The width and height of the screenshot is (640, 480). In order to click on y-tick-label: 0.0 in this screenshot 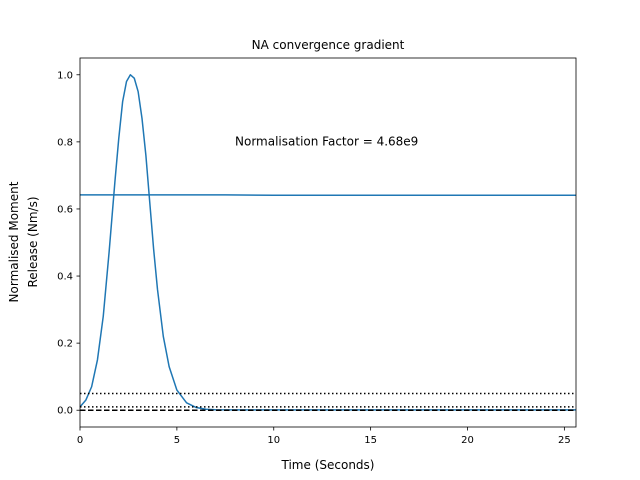, I will do `click(65, 411)`.